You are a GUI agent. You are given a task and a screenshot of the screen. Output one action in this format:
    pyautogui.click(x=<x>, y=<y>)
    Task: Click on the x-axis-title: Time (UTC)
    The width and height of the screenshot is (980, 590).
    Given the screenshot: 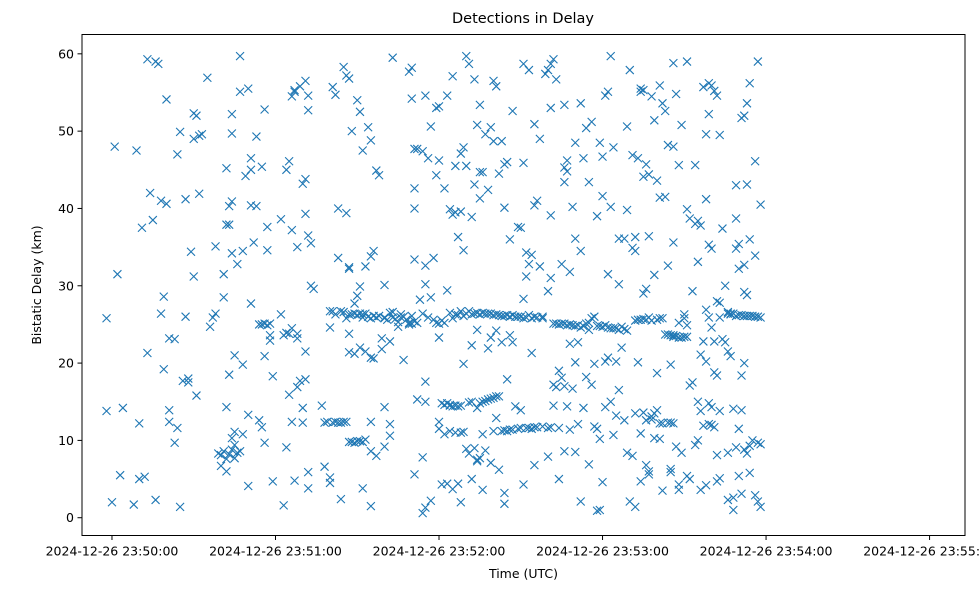 What is the action you would take?
    pyautogui.click(x=523, y=573)
    